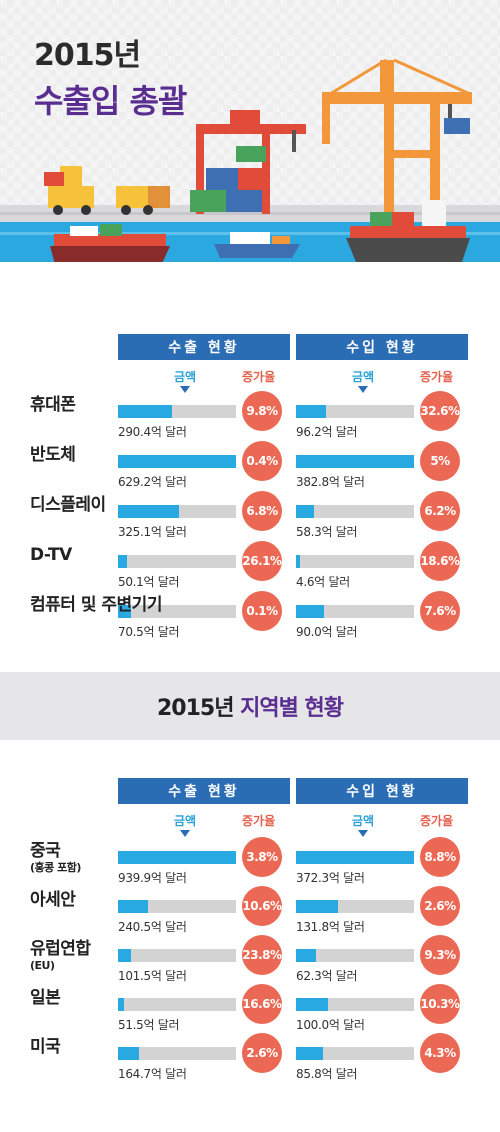  What do you see at coordinates (149, 632) in the screenshot?
I see `amount-value: 70.5억 달러` at bounding box center [149, 632].